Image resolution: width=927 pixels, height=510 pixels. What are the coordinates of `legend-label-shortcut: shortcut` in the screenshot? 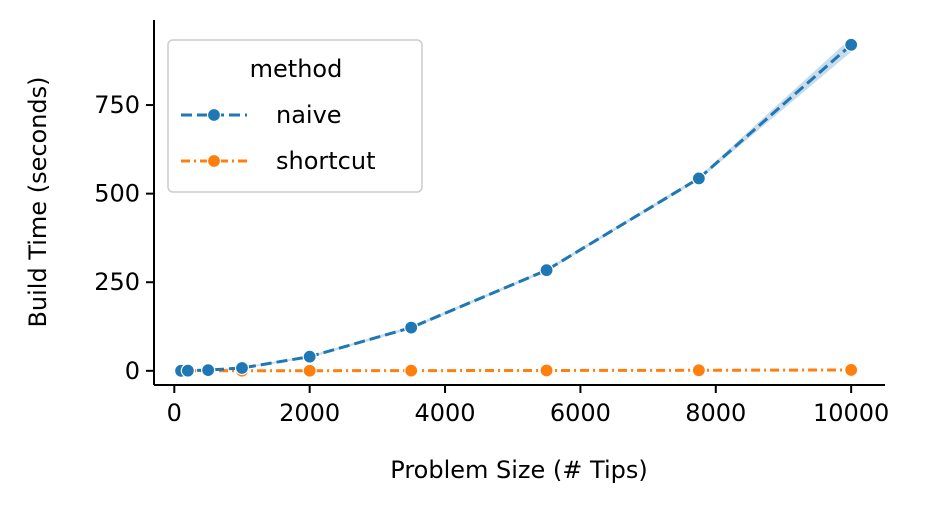 It's located at (326, 161).